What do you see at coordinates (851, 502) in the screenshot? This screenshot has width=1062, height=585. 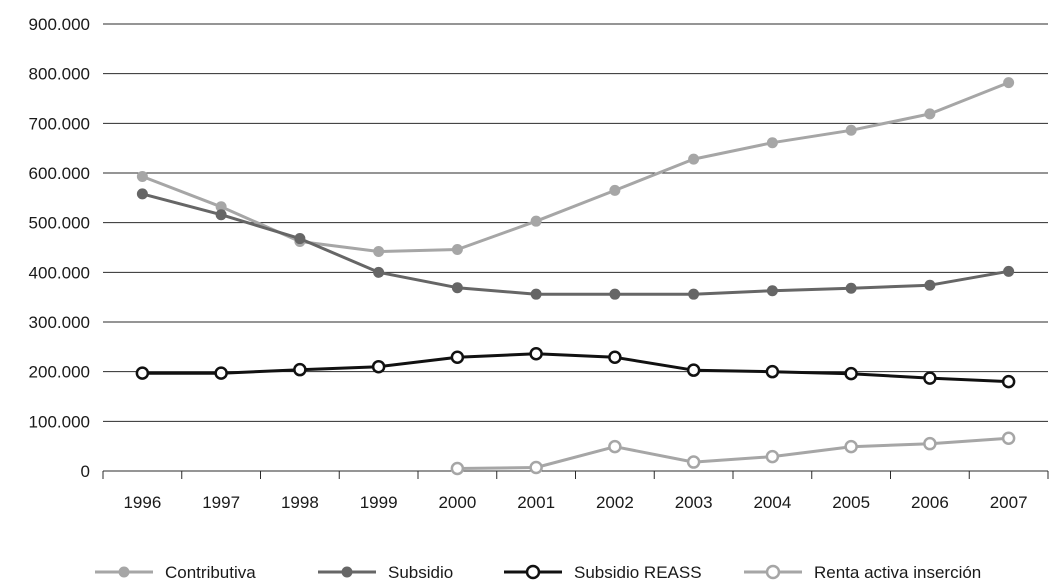 I see `x-tick-label: 2005` at bounding box center [851, 502].